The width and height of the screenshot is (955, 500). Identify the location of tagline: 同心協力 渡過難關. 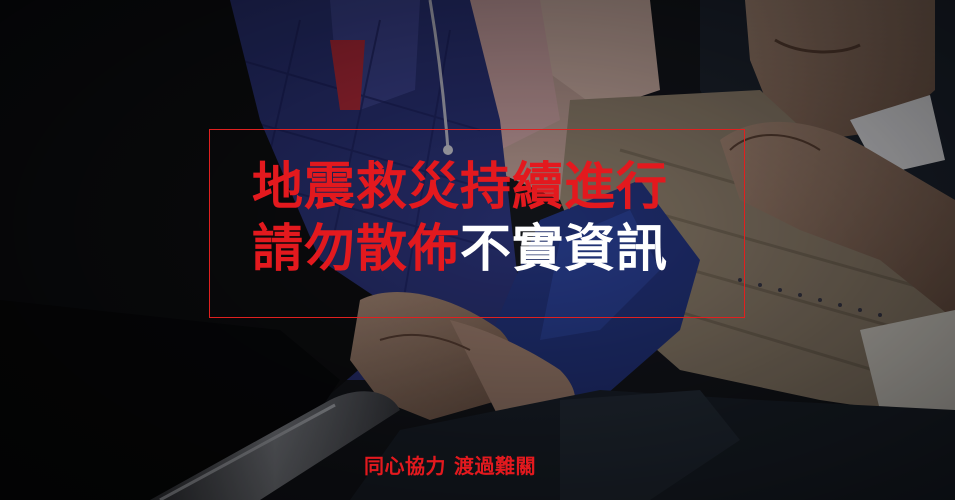
(450, 464).